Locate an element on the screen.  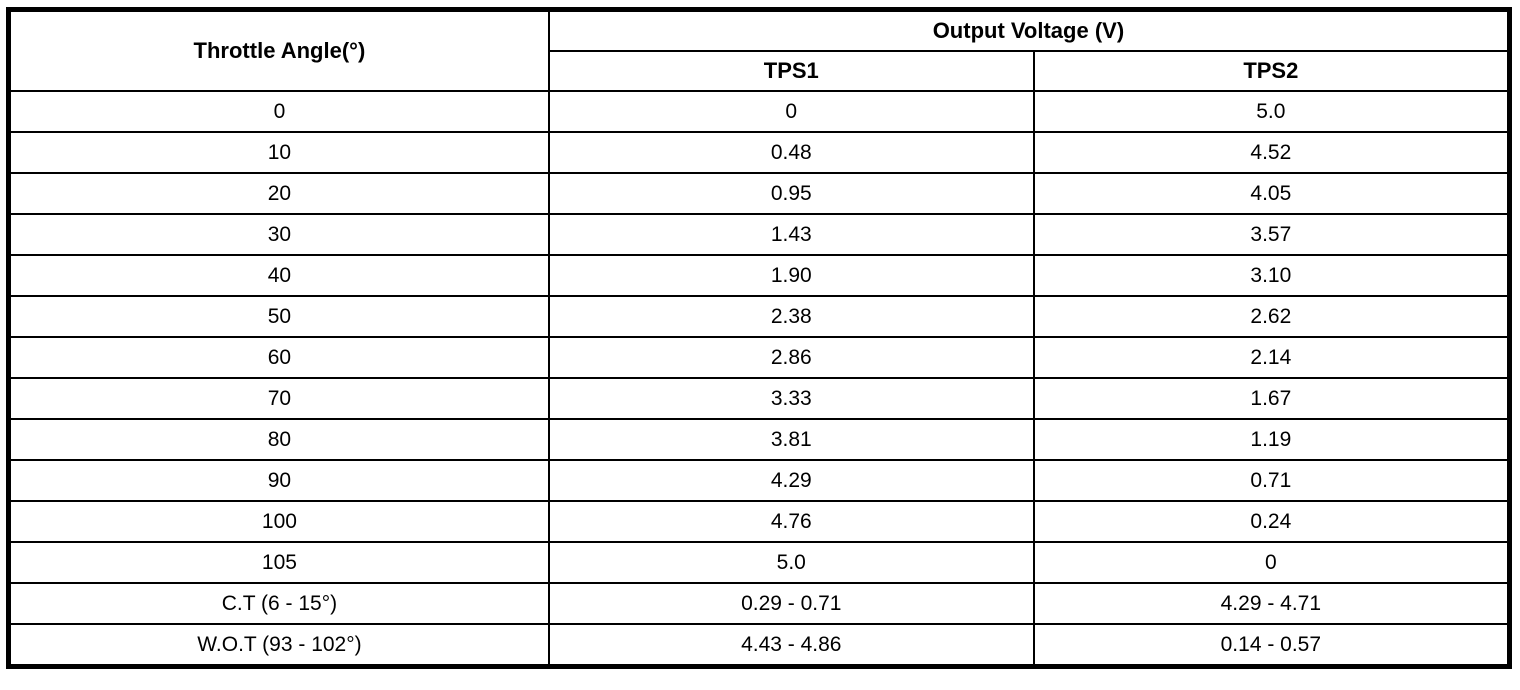
table-row: 90 4.29 0.71 is located at coordinates (759, 480).